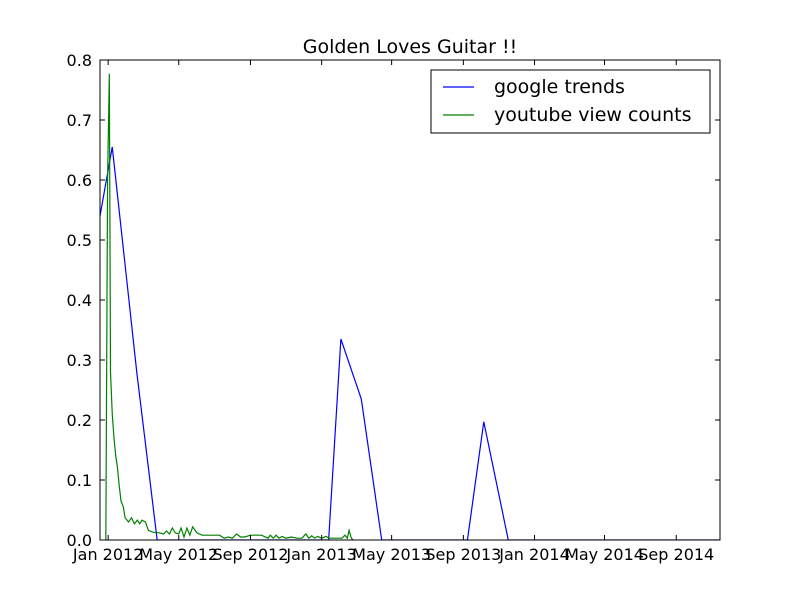 Image resolution: width=800 pixels, height=600 pixels. What do you see at coordinates (79, 360) in the screenshot?
I see `y-tick-label: 0.3` at bounding box center [79, 360].